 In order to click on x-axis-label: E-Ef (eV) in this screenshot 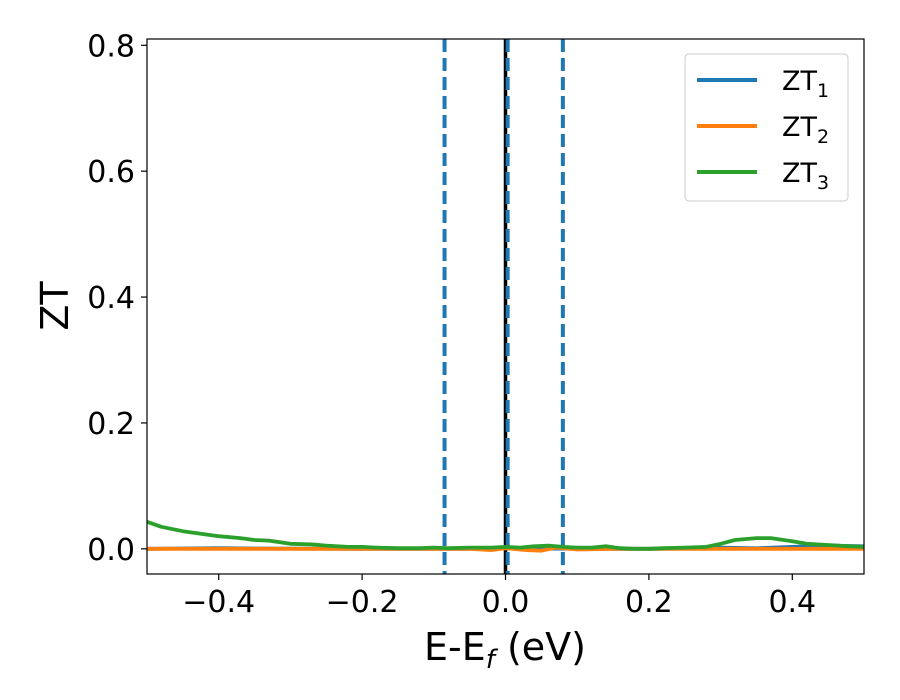, I will do `click(505, 650)`.